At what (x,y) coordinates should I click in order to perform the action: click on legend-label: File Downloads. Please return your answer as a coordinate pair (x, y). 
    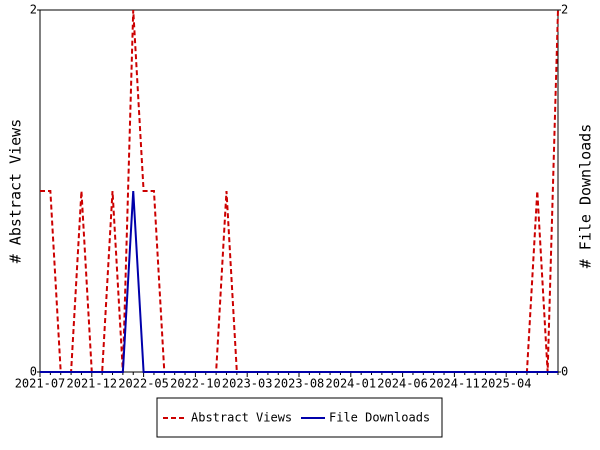
    Looking at the image, I should click on (379, 418).